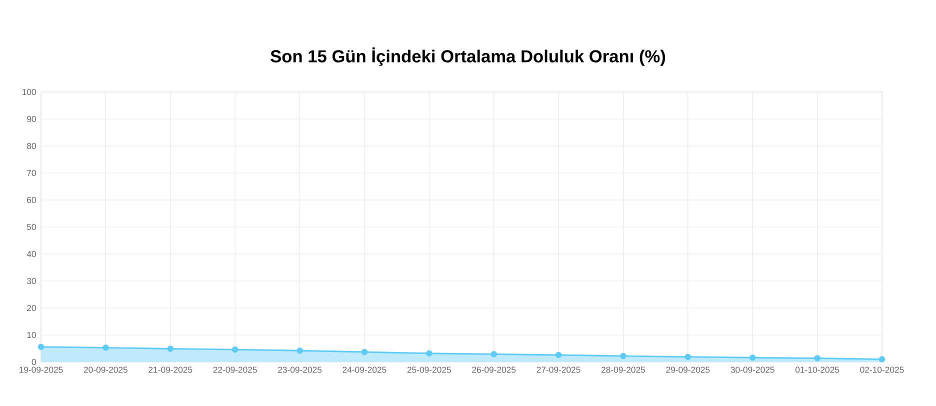 The height and width of the screenshot is (406, 936). I want to click on y-tick-label: 30, so click(31, 281).